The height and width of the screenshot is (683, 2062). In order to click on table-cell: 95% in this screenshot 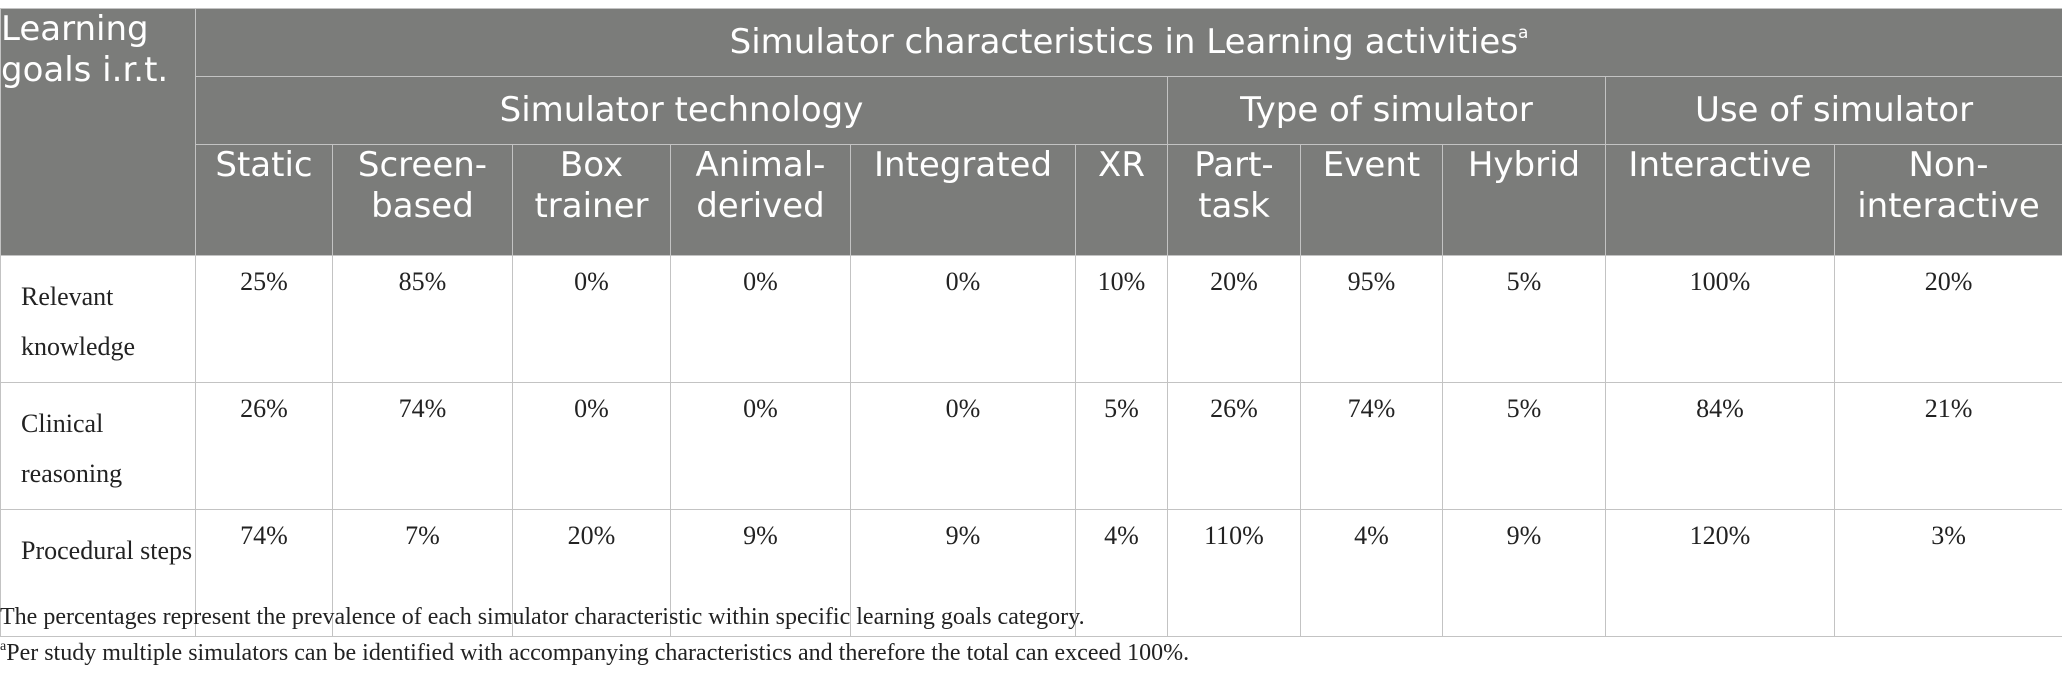, I will do `click(1371, 319)`.